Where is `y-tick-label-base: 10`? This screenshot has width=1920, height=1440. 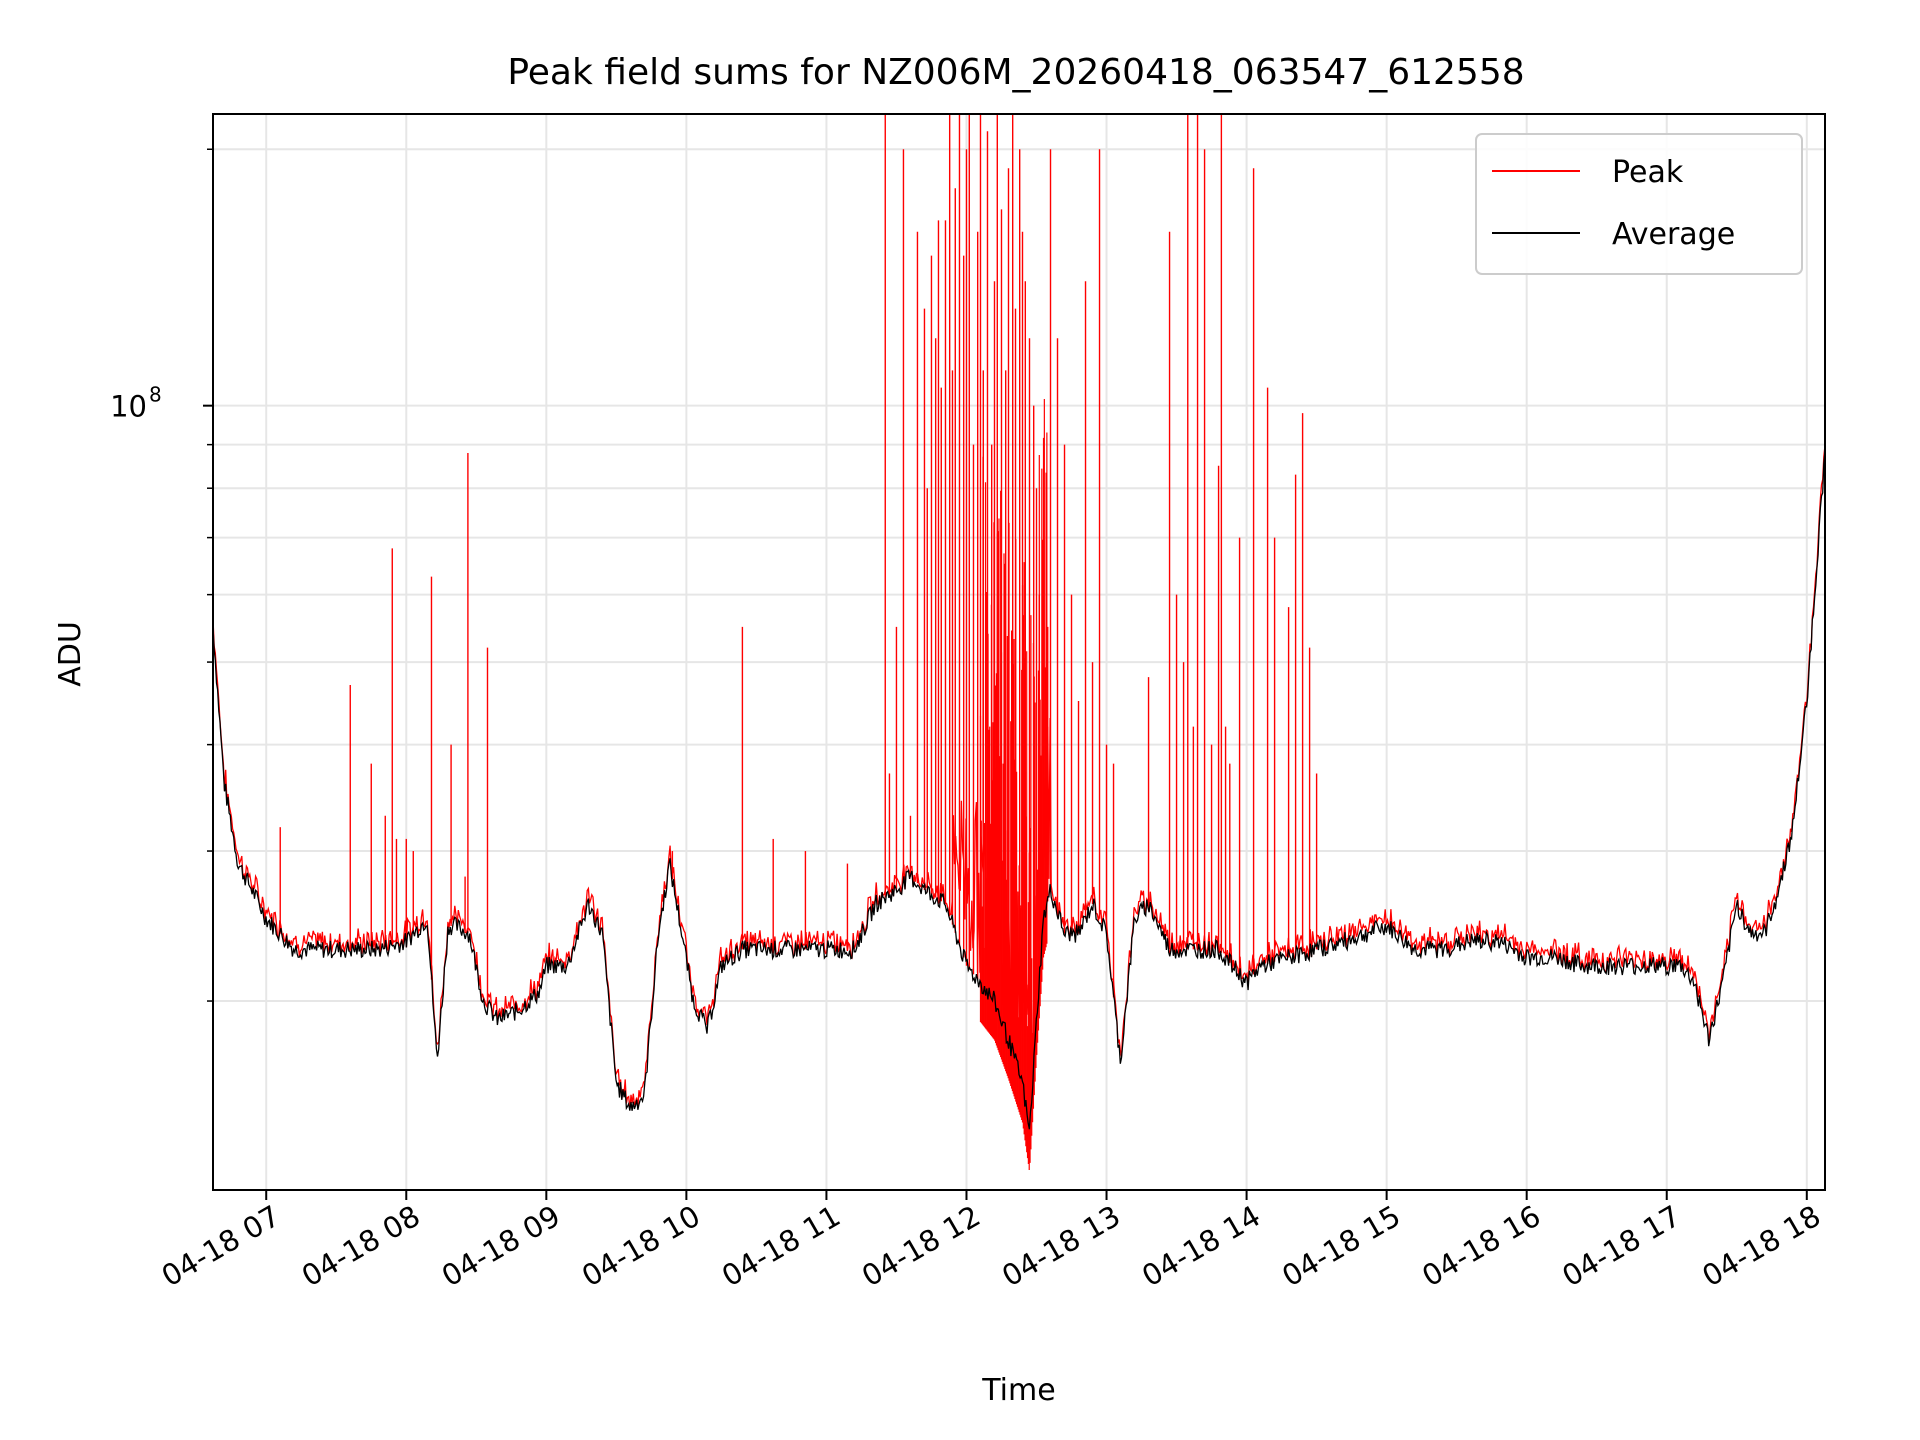
y-tick-label-base: 10 is located at coordinates (128, 407).